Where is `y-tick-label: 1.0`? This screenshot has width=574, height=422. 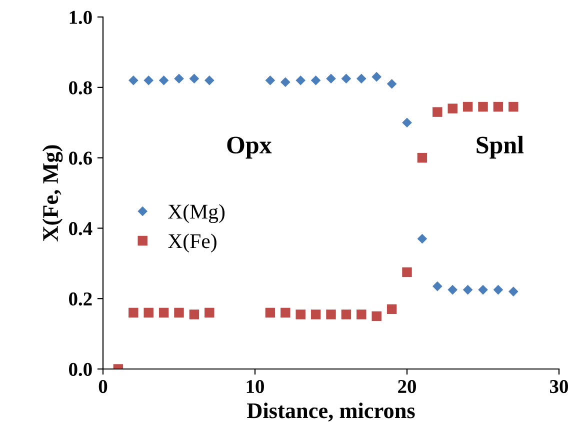 y-tick-label: 1.0 is located at coordinates (81, 17).